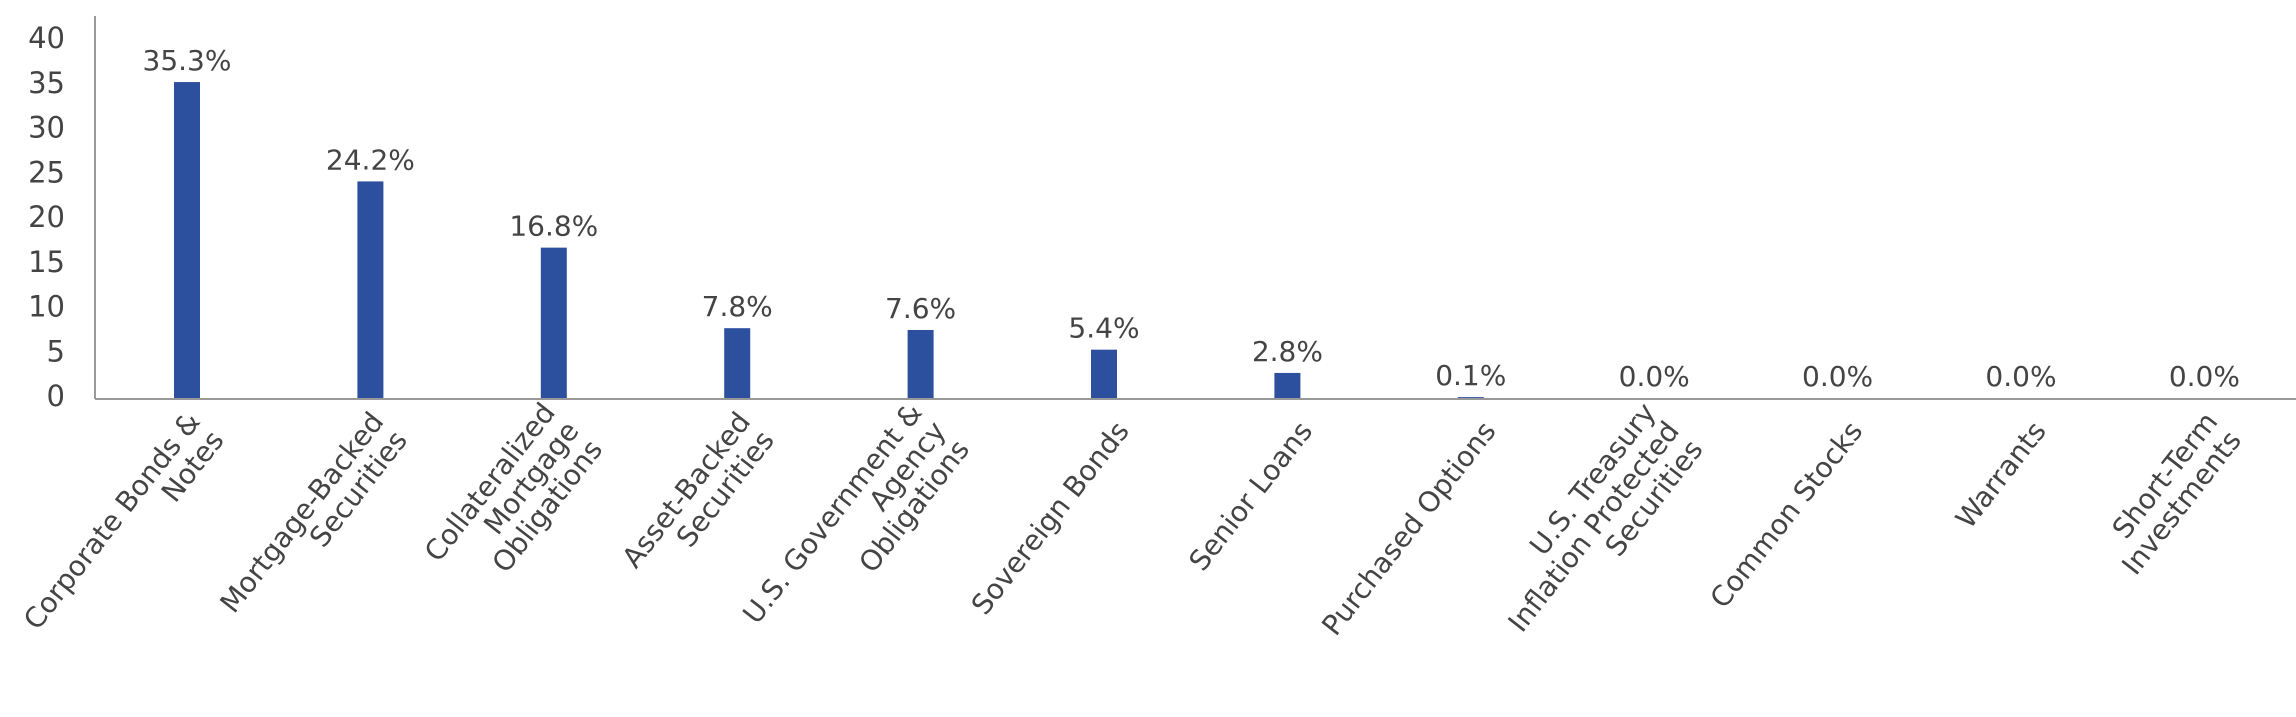 This screenshot has width=2296, height=717. Describe the element at coordinates (1103, 328) in the screenshot. I see `value-label: 5.4%` at that location.